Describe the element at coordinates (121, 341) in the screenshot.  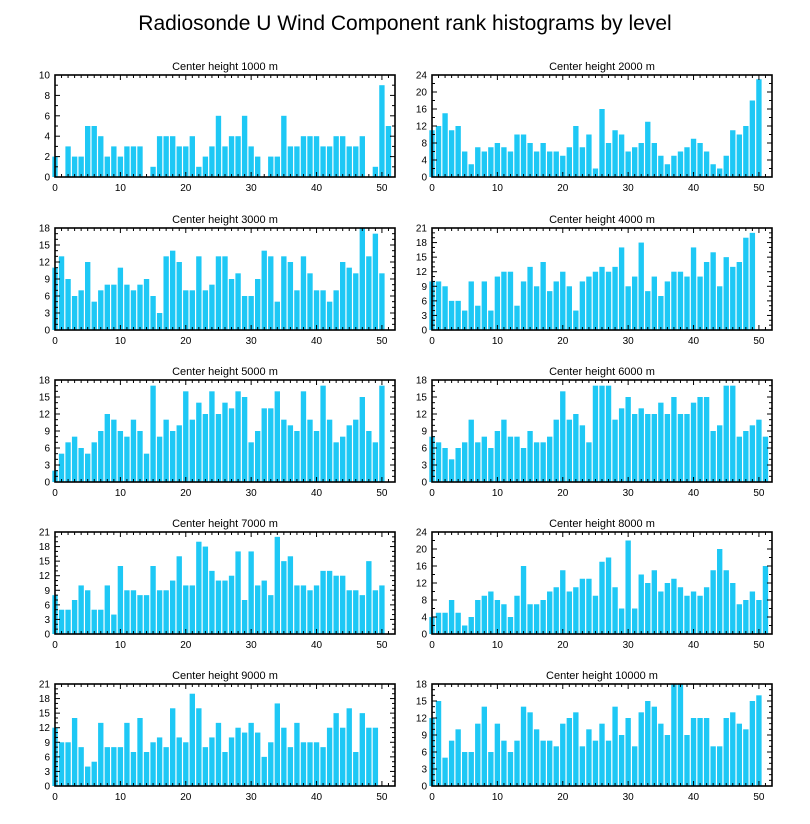
I see `x-tick-label: 10` at that location.